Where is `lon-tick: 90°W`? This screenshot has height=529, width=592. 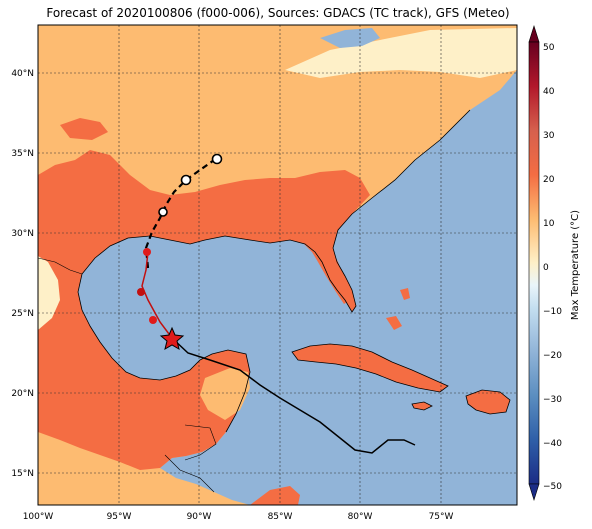 lon-tick: 90°W is located at coordinates (199, 517).